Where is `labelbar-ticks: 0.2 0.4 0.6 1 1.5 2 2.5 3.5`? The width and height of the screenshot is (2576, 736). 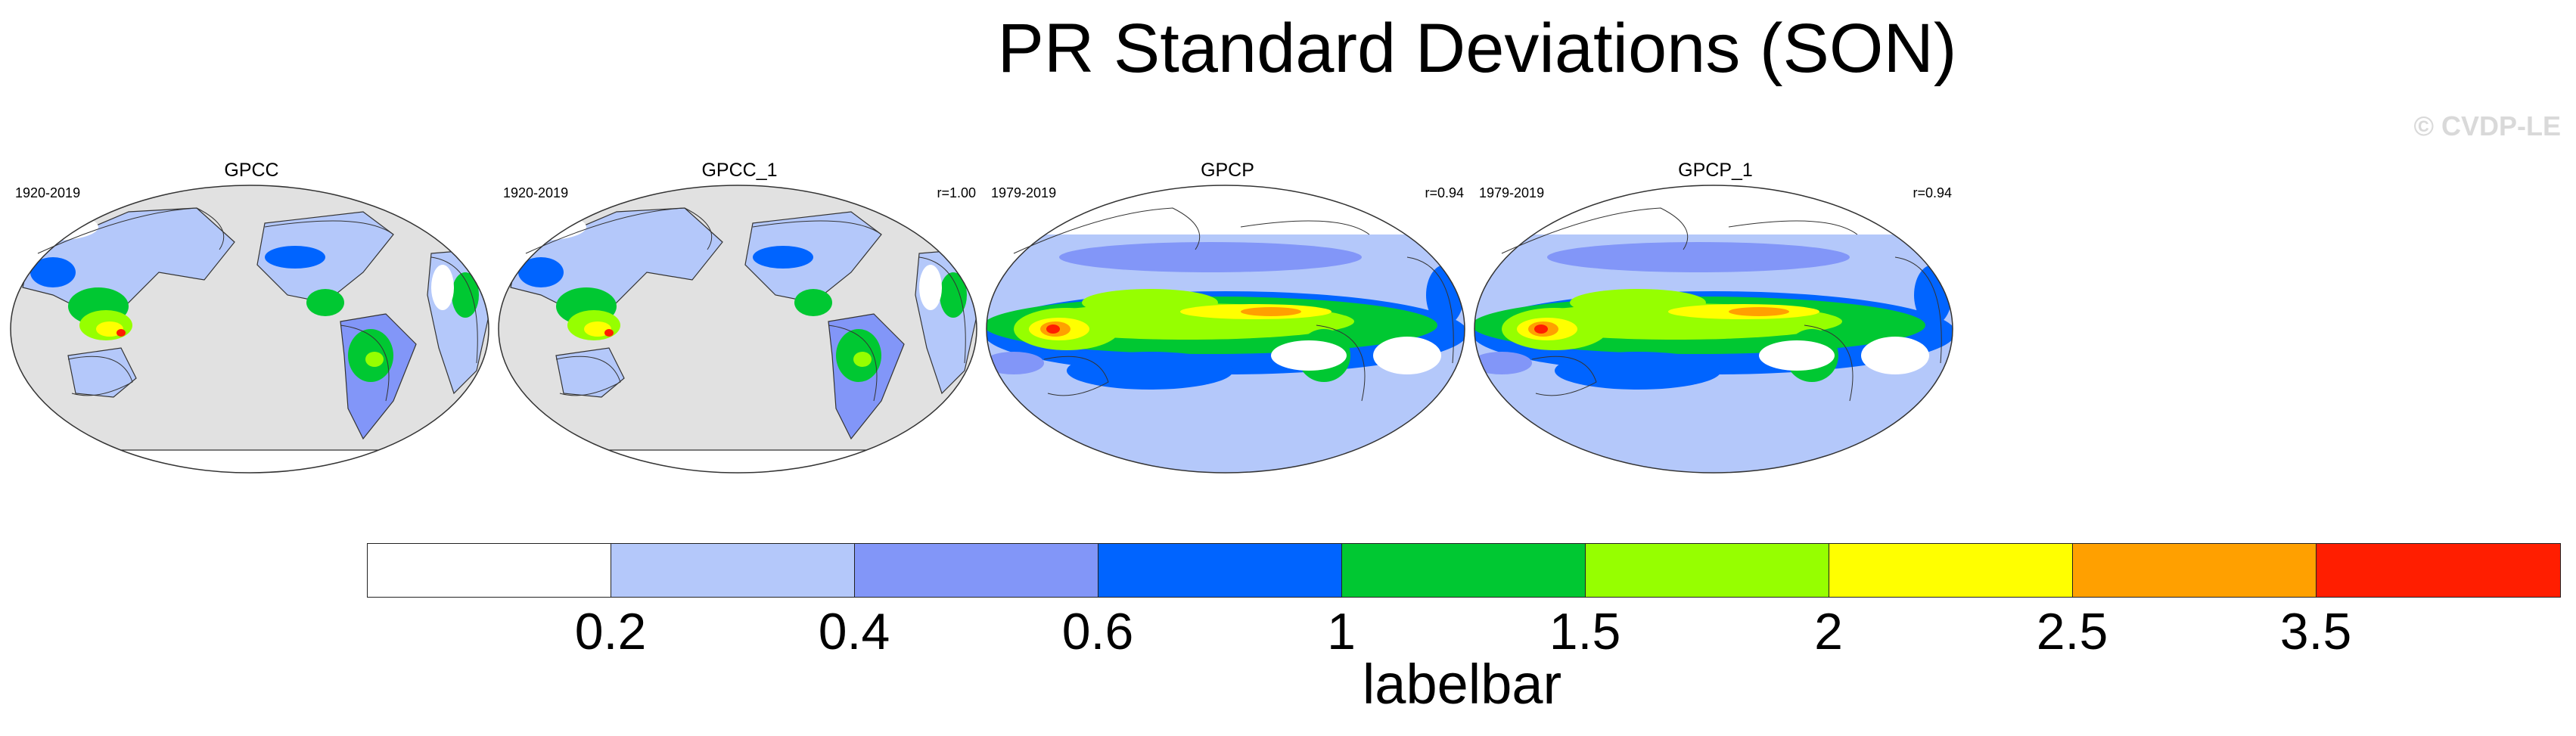
labelbar-ticks: 0.2 0.4 0.6 1 1.5 2 2.5 3.5 is located at coordinates (1464, 632).